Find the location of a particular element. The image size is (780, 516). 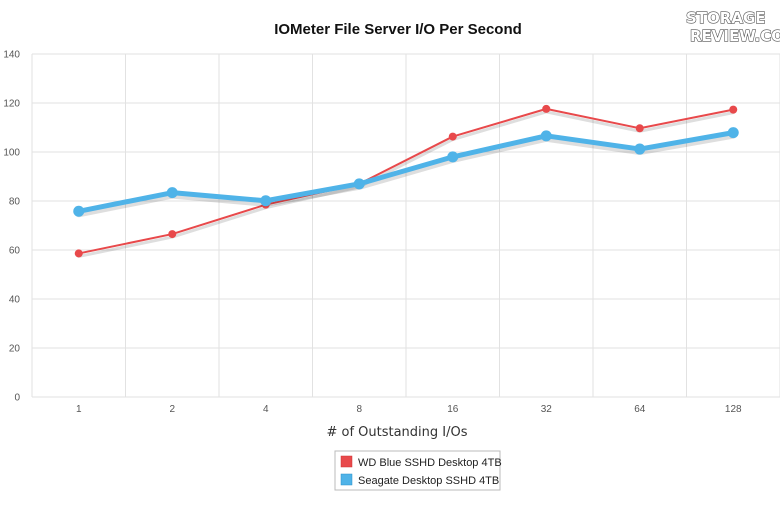

y-tick-label: 100 is located at coordinates (11, 153).